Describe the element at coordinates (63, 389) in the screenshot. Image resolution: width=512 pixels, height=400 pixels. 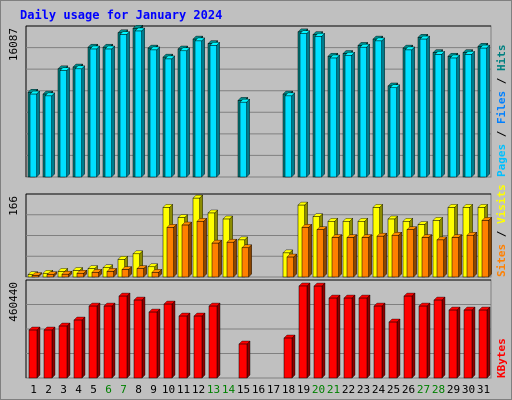
I see `x-tick-label: 3` at that location.